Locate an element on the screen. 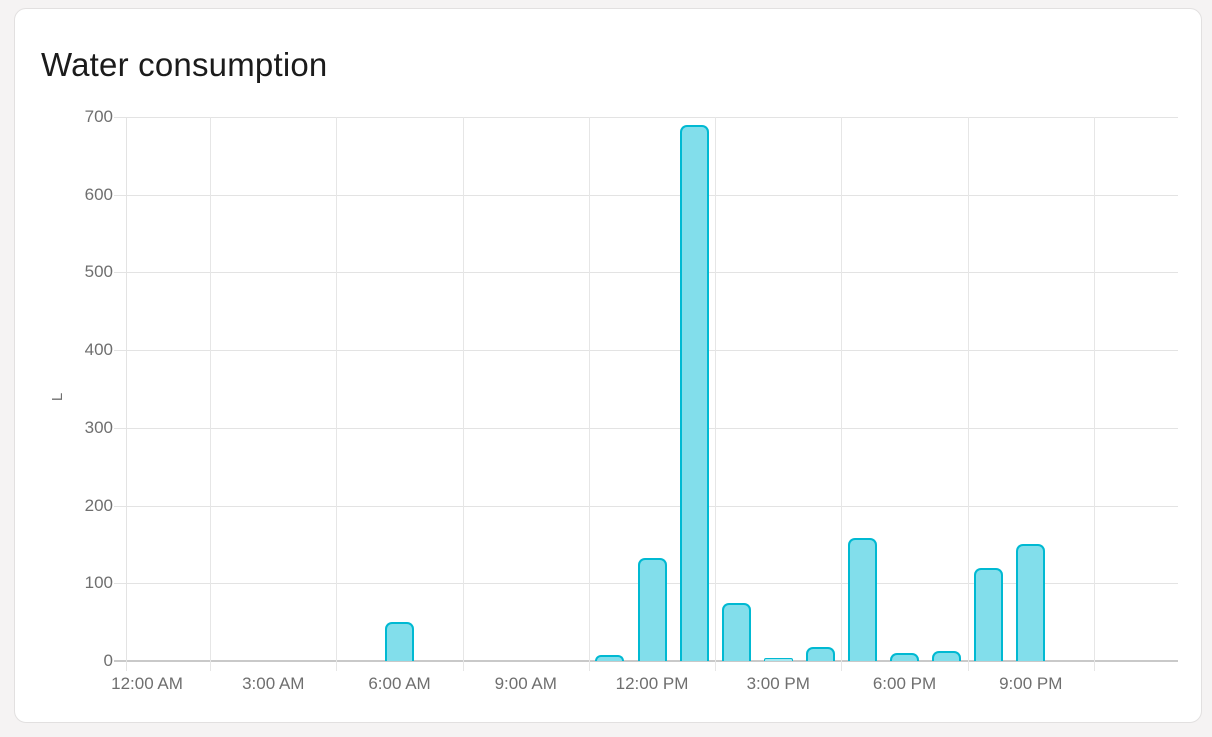  y-tick-label: 300 is located at coordinates (98, 427).